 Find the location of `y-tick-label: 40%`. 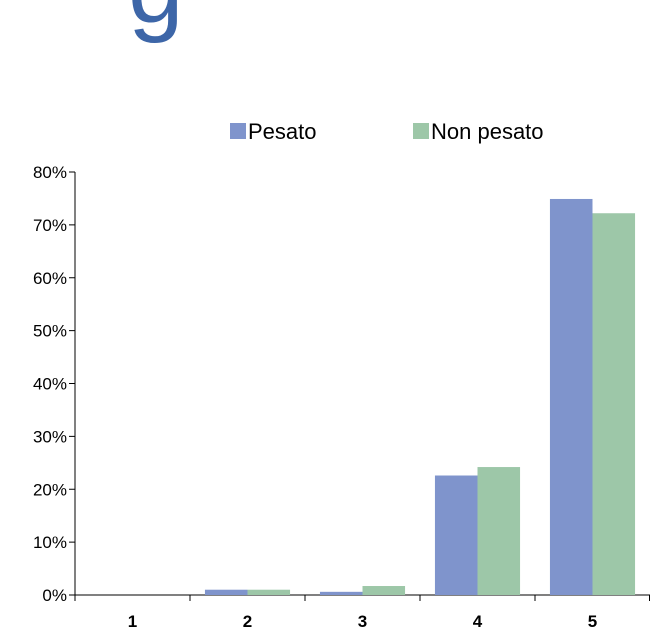

y-tick-label: 40% is located at coordinates (50, 384).